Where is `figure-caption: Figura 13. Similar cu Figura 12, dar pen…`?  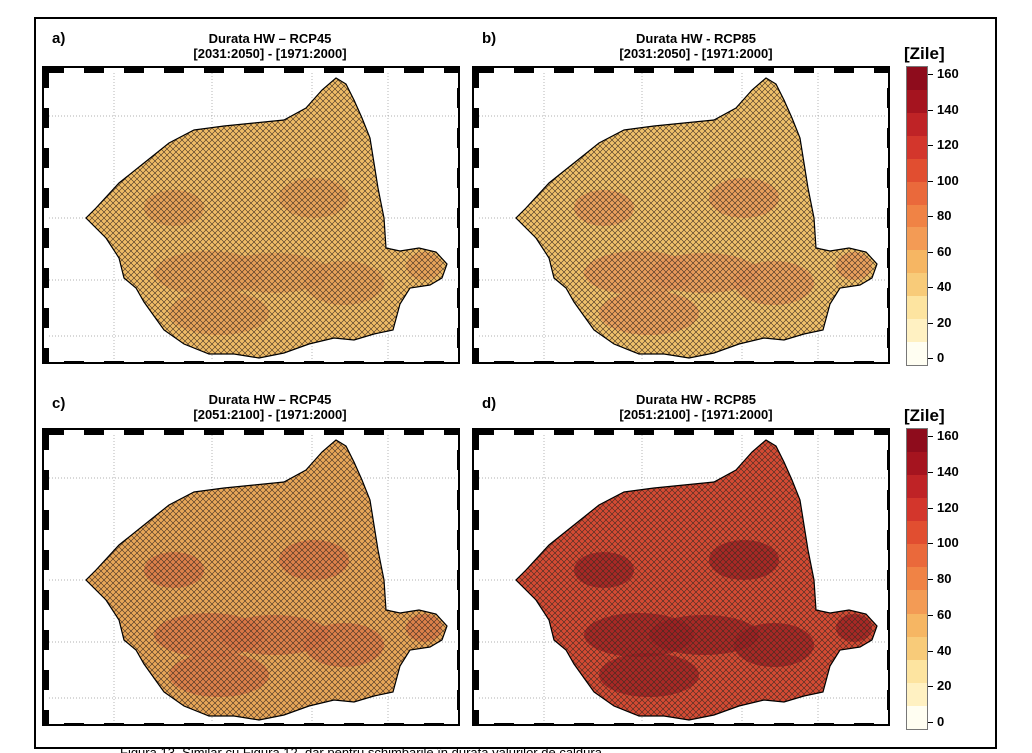
figure-caption: Figura 13. Similar cu Figura 12, dar pen… is located at coordinates (361, 749).